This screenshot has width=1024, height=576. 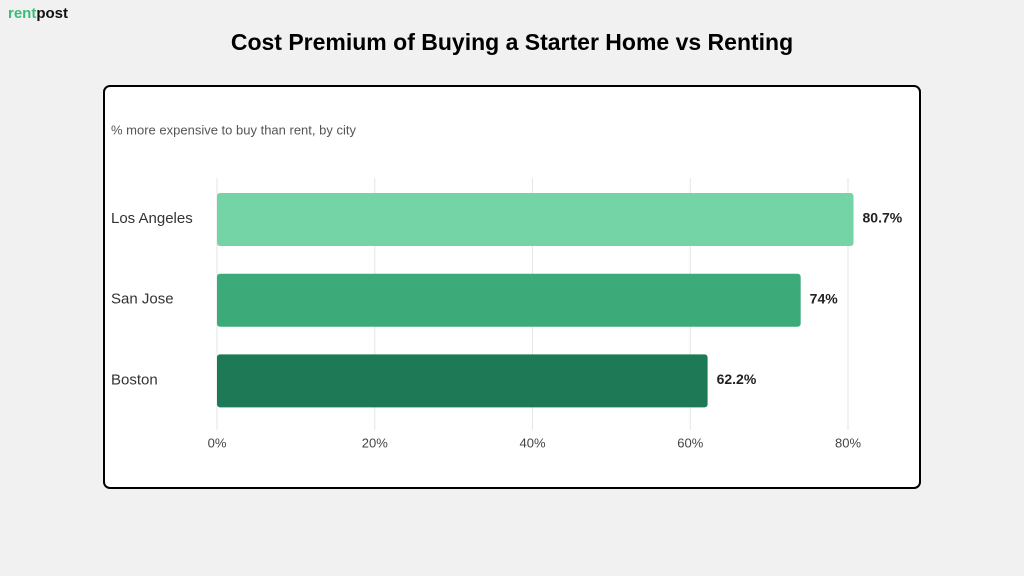 What do you see at coordinates (142, 299) in the screenshot?
I see `y-tick-label: San Jose` at bounding box center [142, 299].